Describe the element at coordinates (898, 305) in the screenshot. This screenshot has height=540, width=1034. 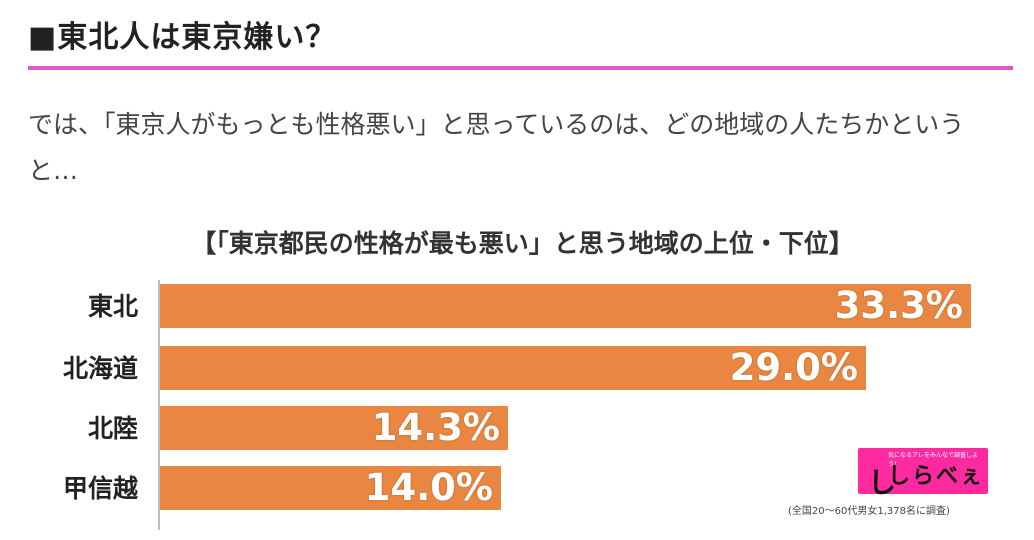
I see `bar-value-label: 33.3%` at that location.